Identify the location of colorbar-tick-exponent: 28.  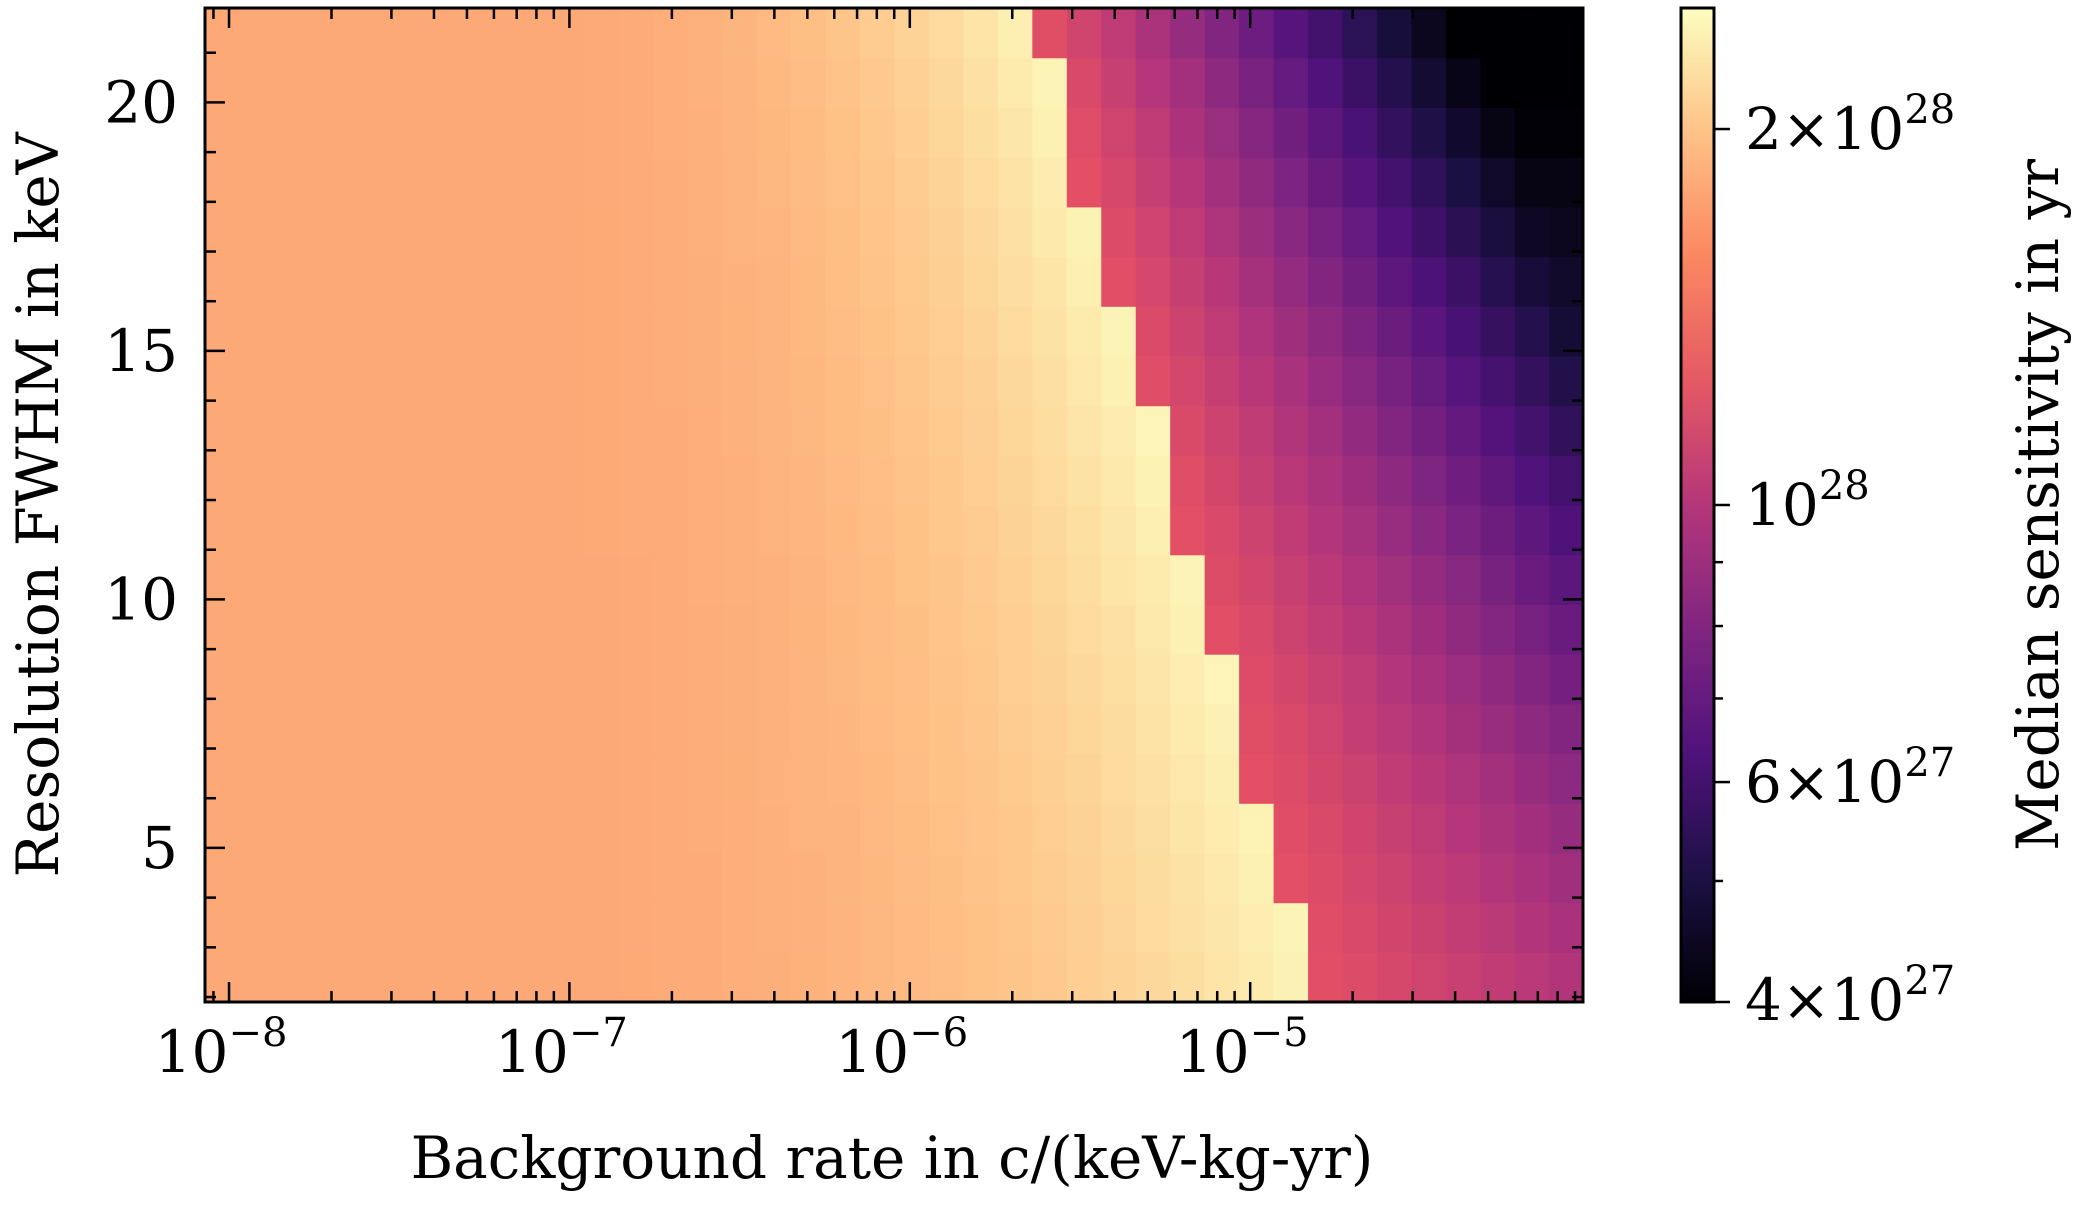
(1929, 110).